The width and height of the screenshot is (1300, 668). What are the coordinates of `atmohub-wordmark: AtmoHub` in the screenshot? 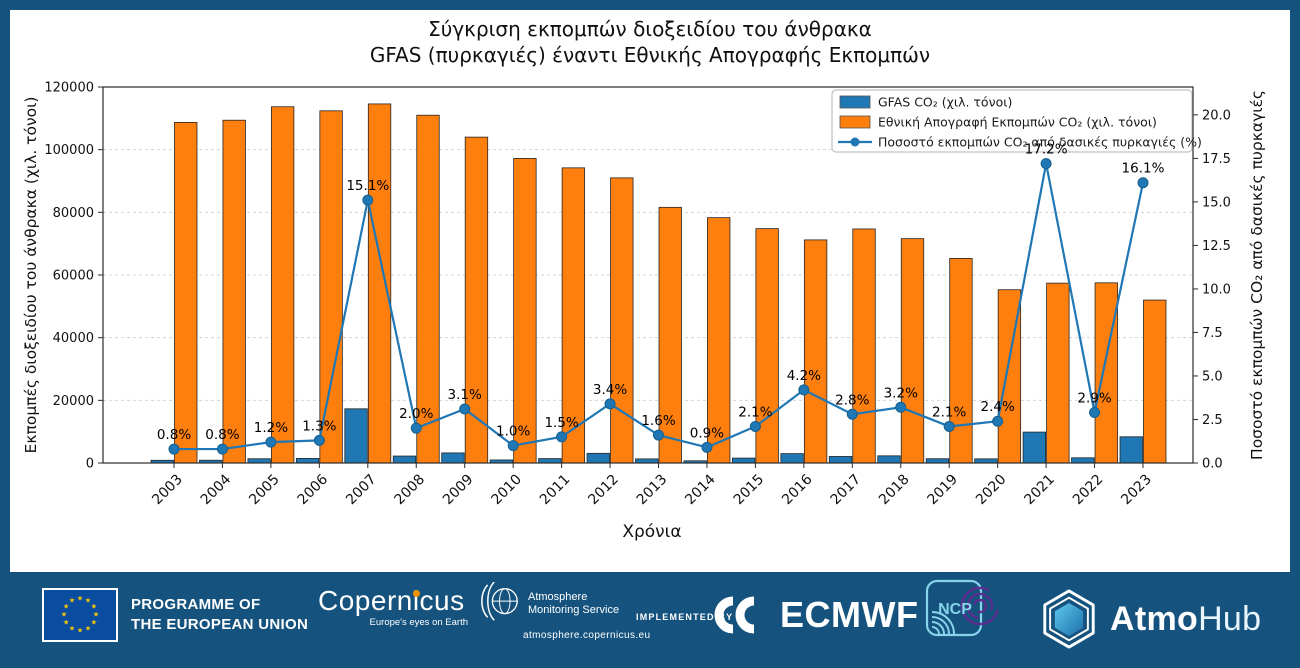 It's located at (1185, 619).